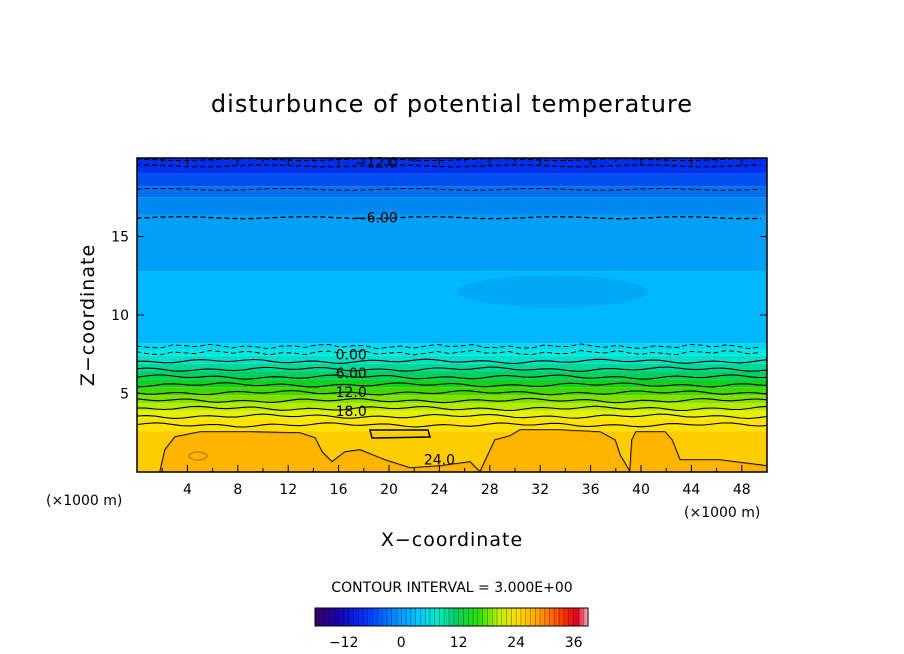 The image size is (904, 654). What do you see at coordinates (288, 490) in the screenshot?
I see `x-tick-label: 12` at bounding box center [288, 490].